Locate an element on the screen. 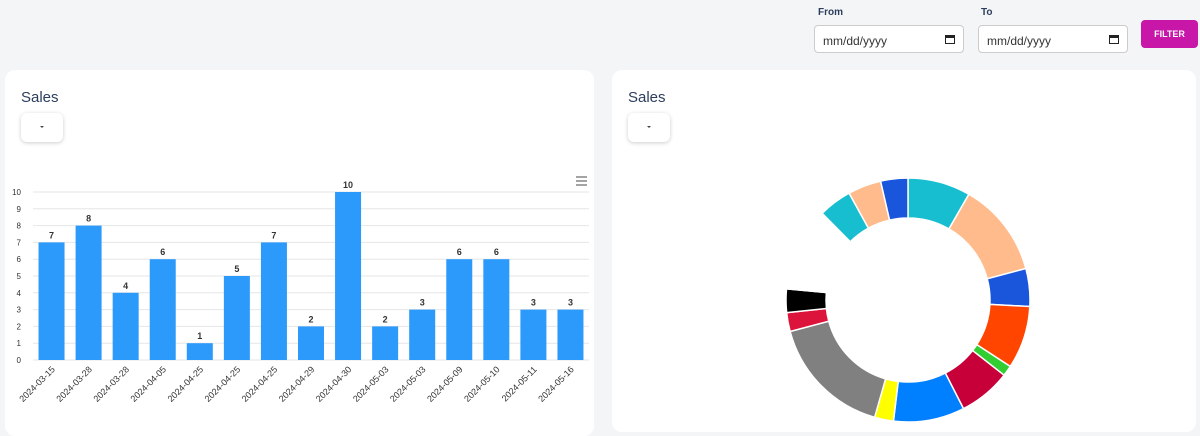 The width and height of the screenshot is (1200, 436). x-tick-label: 2024-05-09 is located at coordinates (445, 384).